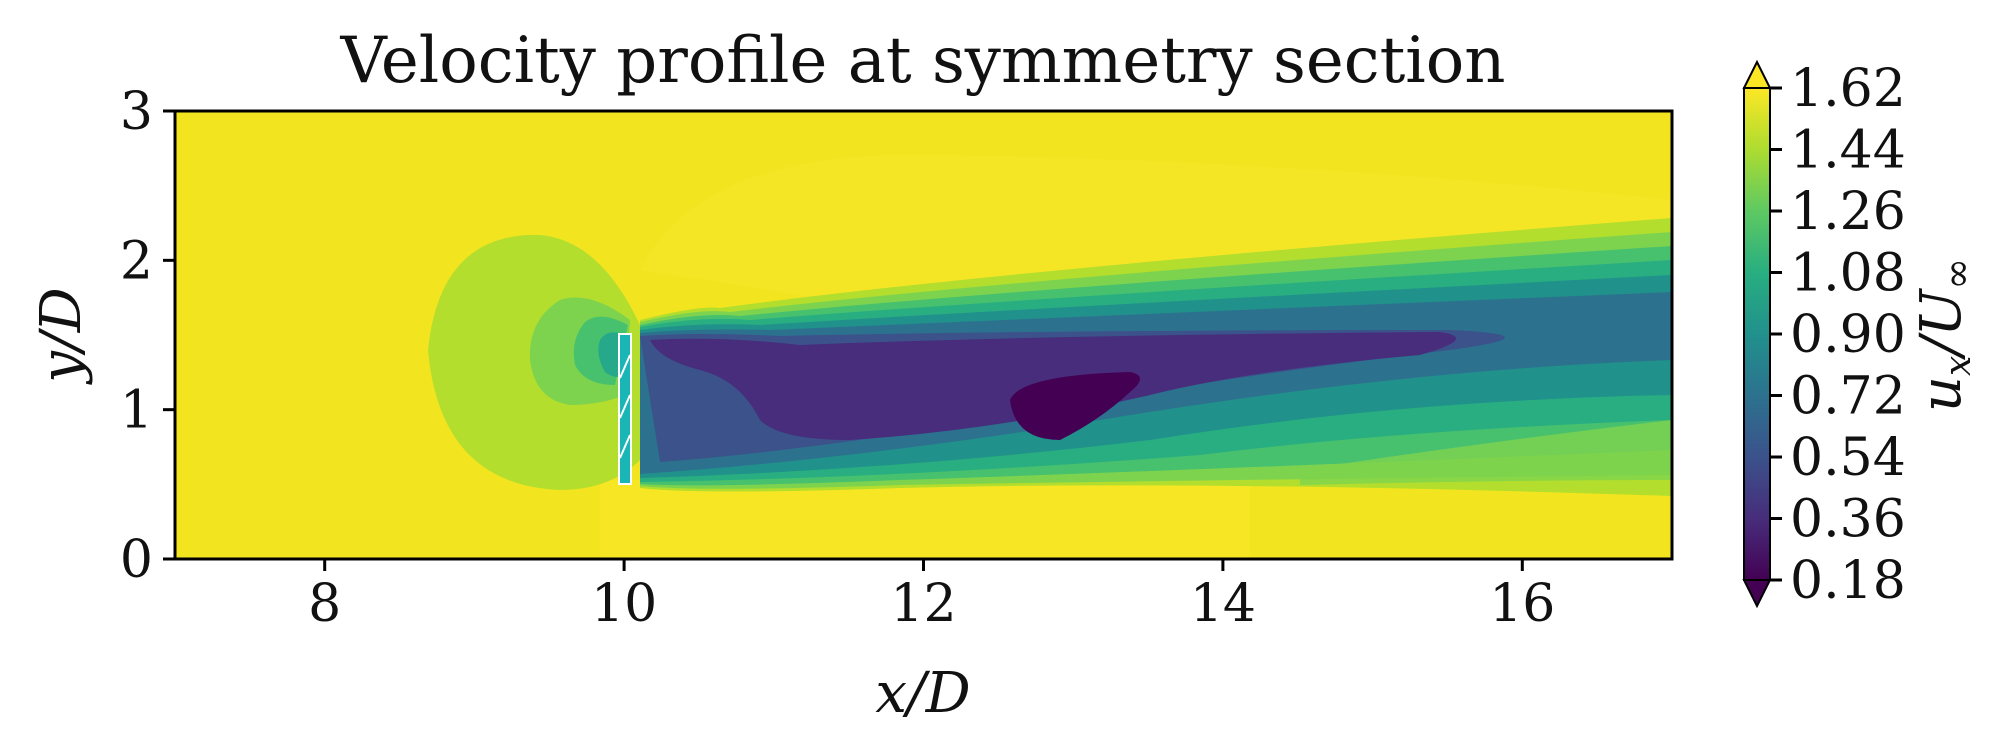 This screenshot has width=2010, height=752. I want to click on chart-title: Velocity profile at symmetry section, so click(923, 61).